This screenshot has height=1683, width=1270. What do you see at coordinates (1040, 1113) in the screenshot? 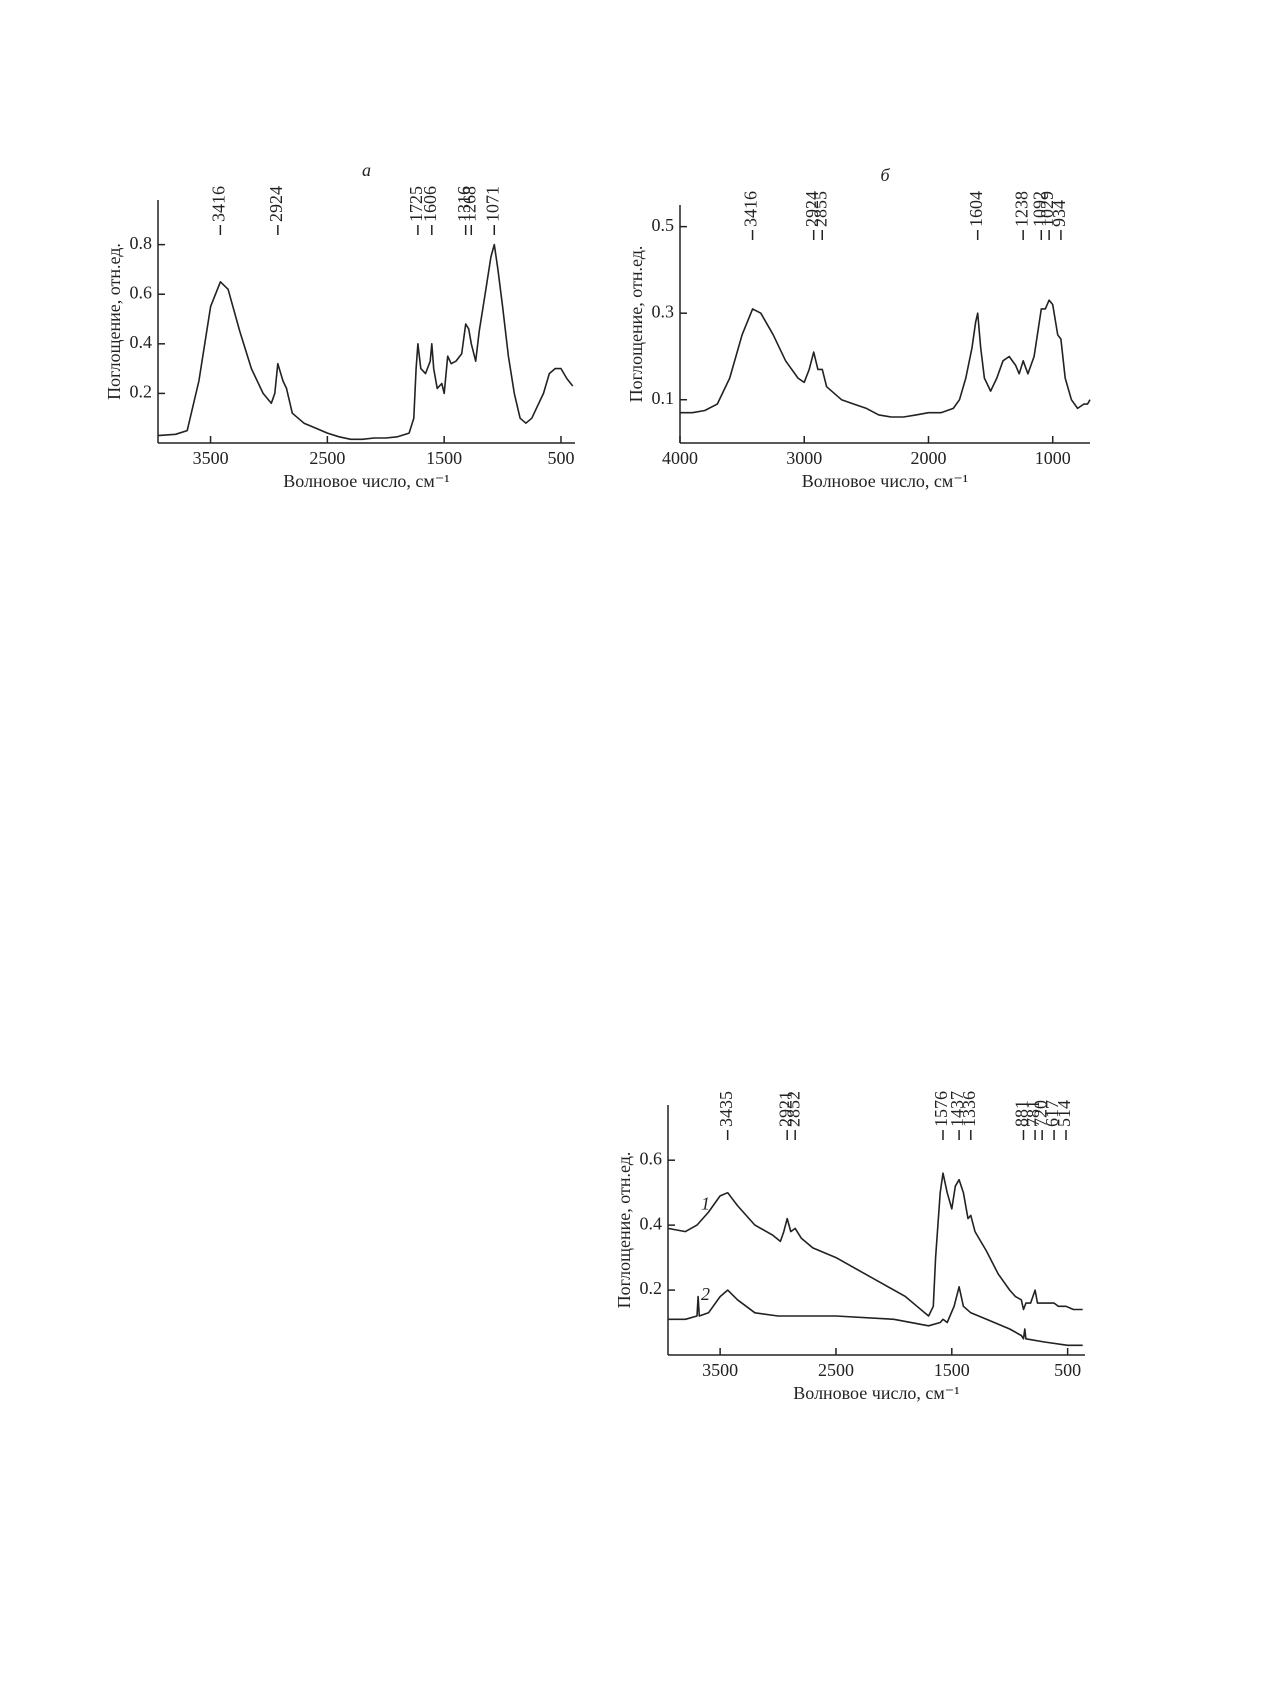
I see `peak-label: 720` at bounding box center [1040, 1113].